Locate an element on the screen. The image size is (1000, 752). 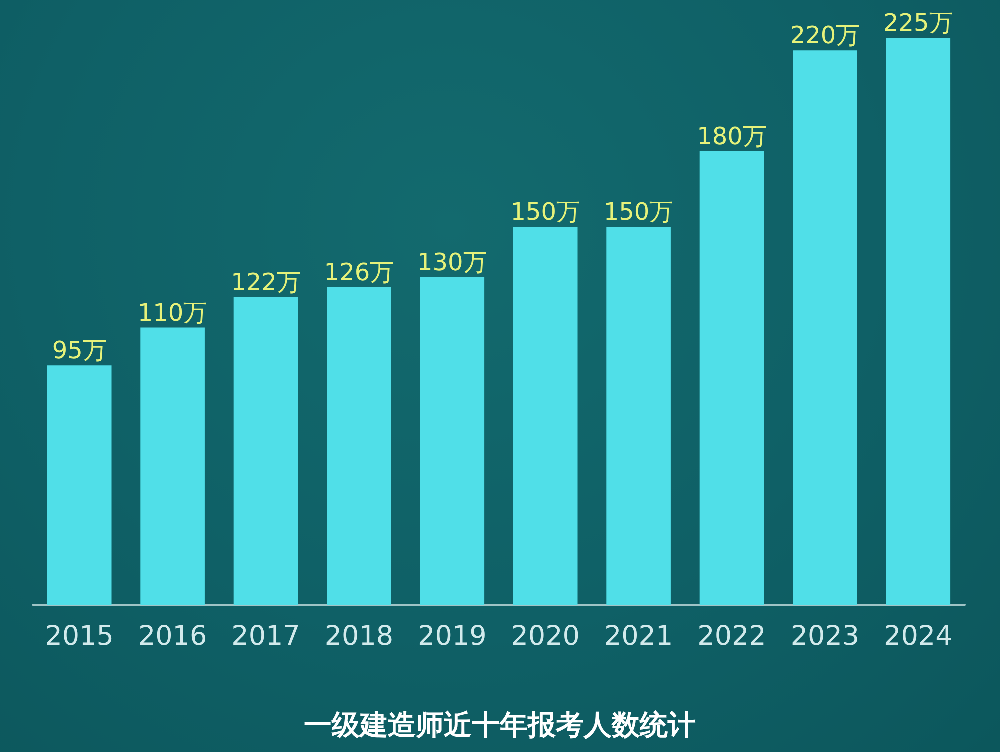
x-tick-label: 2024 is located at coordinates (918, 636).